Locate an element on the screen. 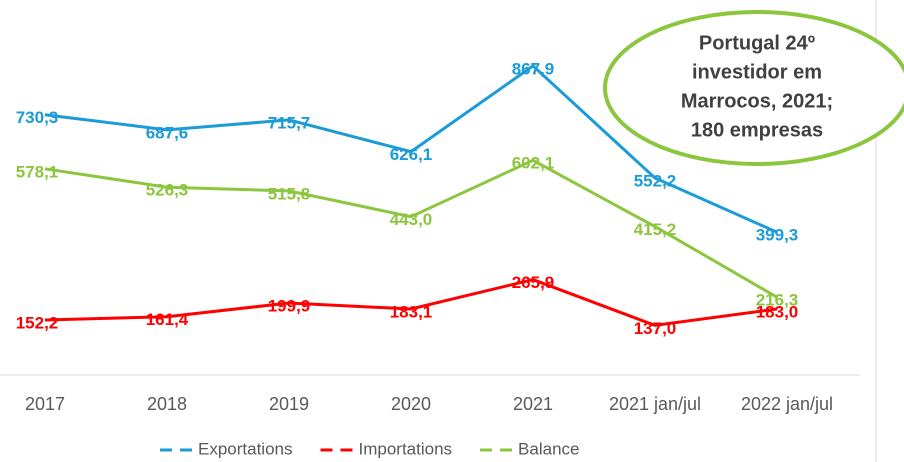  annotation: Portugal 24º is located at coordinates (757, 43).